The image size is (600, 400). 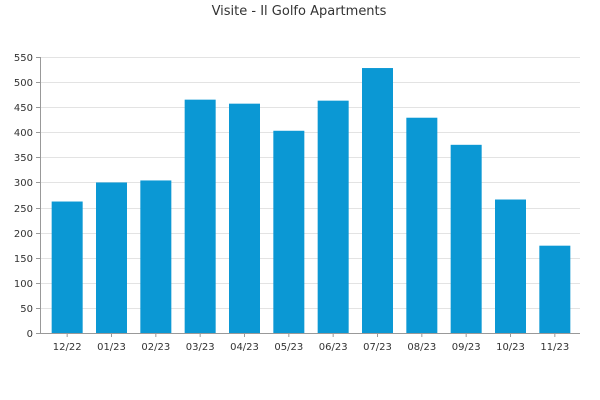 I want to click on y-tick-label: 550, so click(x=23, y=58).